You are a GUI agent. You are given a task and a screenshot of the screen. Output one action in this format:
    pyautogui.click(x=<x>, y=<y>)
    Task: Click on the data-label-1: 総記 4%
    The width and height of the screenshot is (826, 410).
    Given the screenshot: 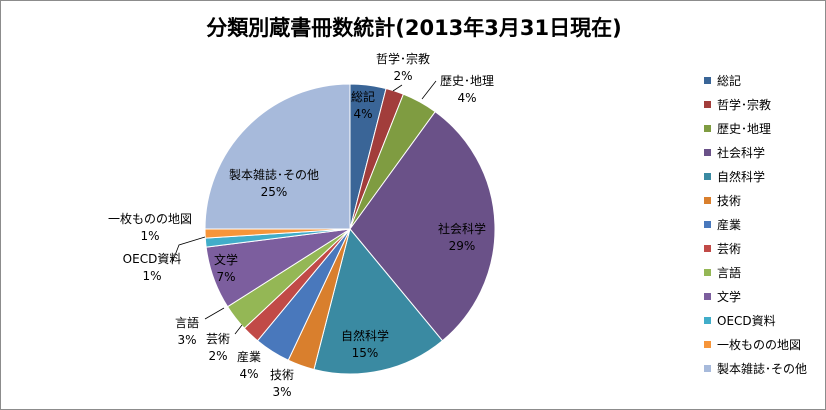 What is the action you would take?
    pyautogui.click(x=363, y=105)
    